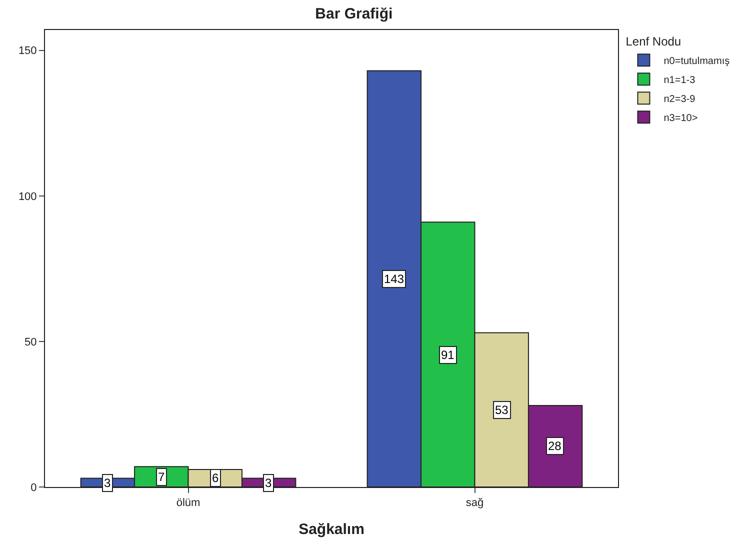 This screenshot has height=547, width=753. I want to click on y-tick-label: 150, so click(27, 51).